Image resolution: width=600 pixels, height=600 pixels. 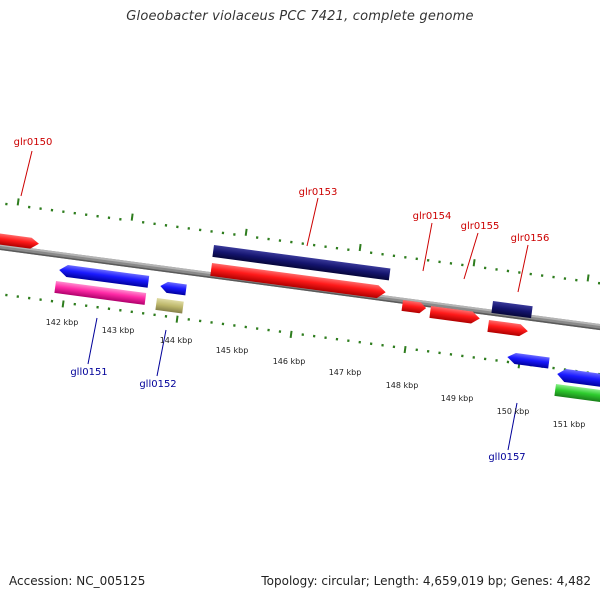 What do you see at coordinates (427, 247) in the screenshot?
I see `leader-glr0154` at bounding box center [427, 247].